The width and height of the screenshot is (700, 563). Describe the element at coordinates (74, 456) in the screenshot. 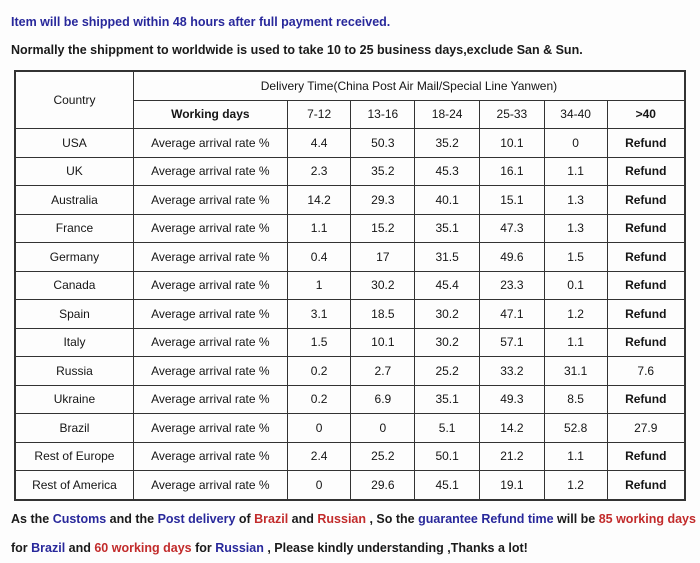

I see `country-cell: Rest of Europe` at that location.